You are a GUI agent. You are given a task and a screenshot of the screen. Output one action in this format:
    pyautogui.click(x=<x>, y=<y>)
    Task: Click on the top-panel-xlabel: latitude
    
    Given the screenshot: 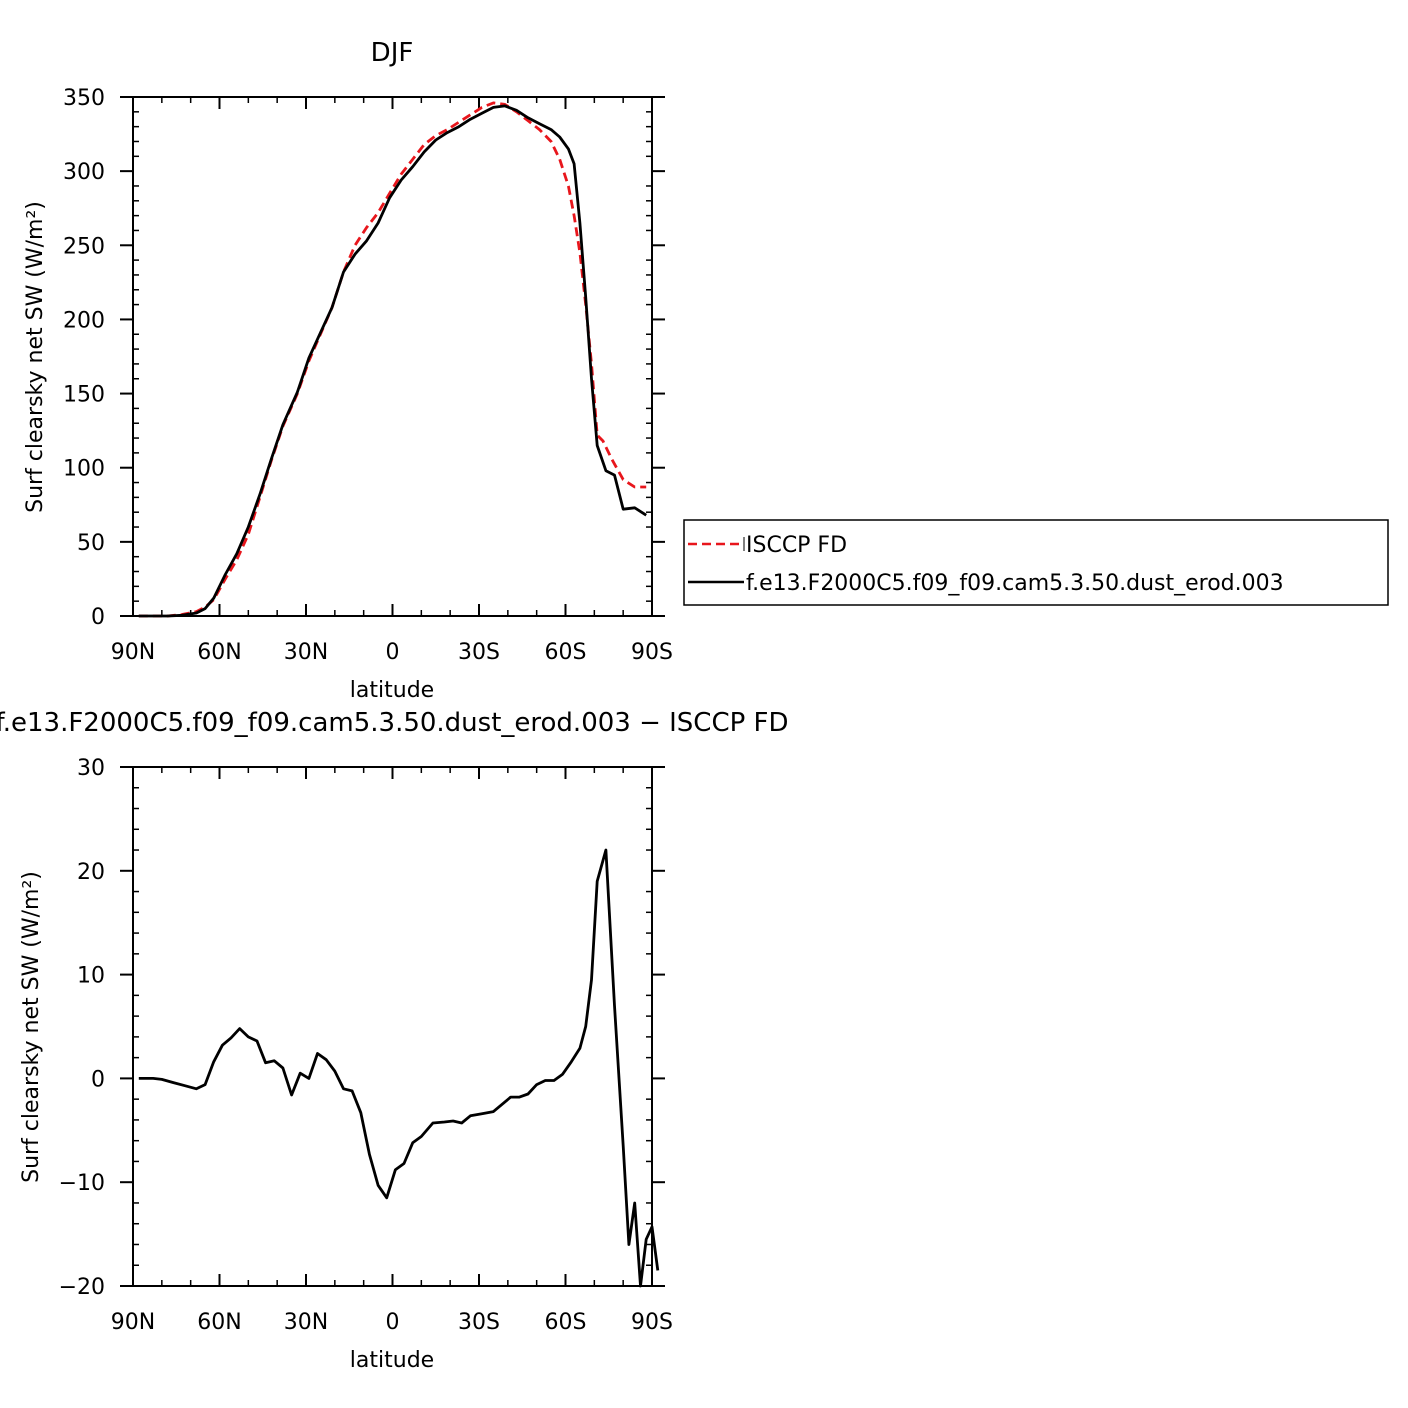 What is the action you would take?
    pyautogui.click(x=392, y=690)
    